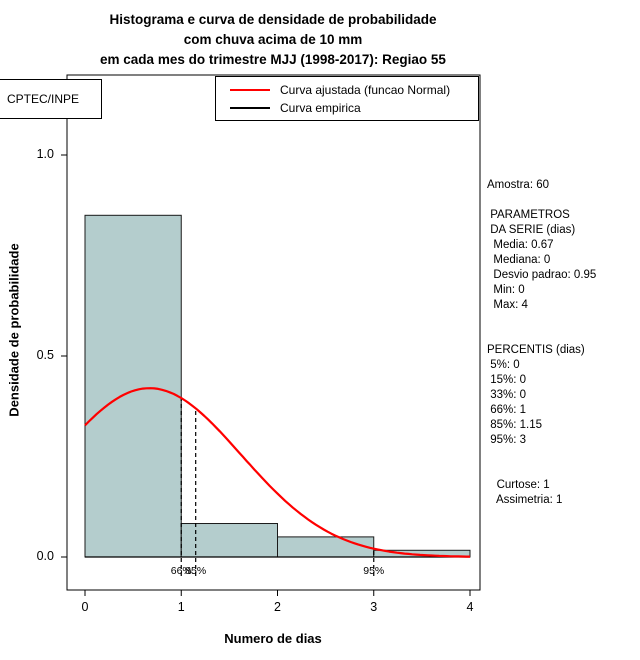 Image resolution: width=640 pixels, height=660 pixels. I want to click on stats-line: Desvio padrao: 0.95, so click(542, 275).